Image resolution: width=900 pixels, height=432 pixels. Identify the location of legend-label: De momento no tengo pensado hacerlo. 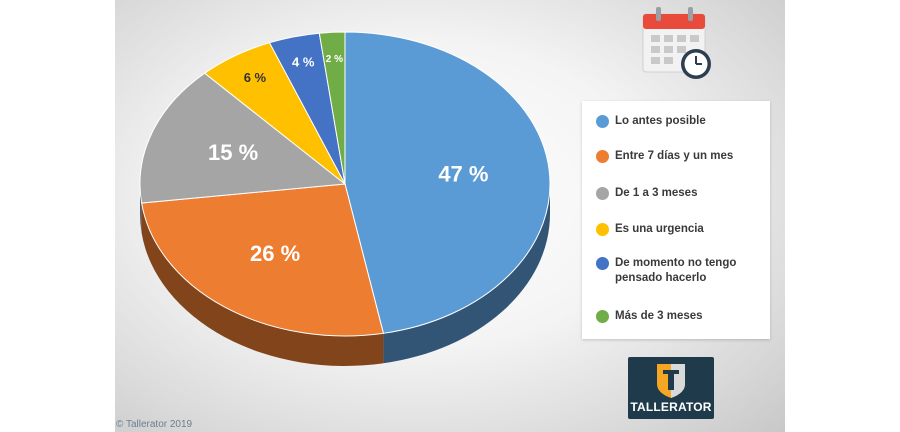
(676, 270).